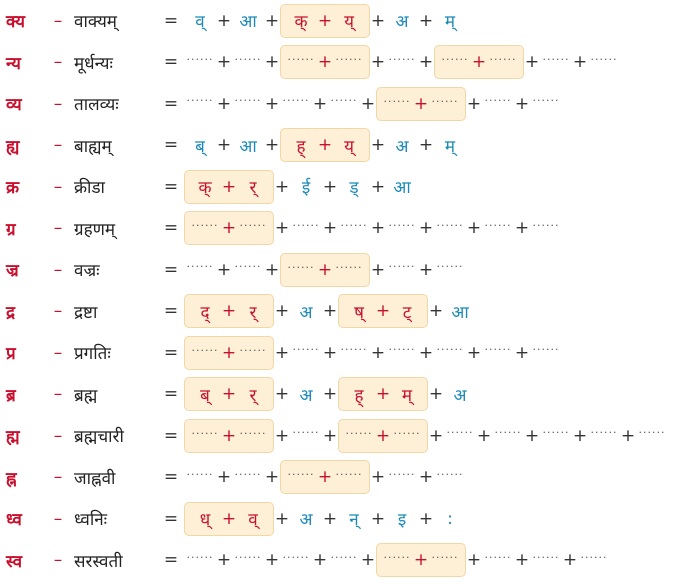 This screenshot has height=583, width=688. Describe the element at coordinates (14, 105) in the screenshot. I see `conjunct: व्य` at that location.